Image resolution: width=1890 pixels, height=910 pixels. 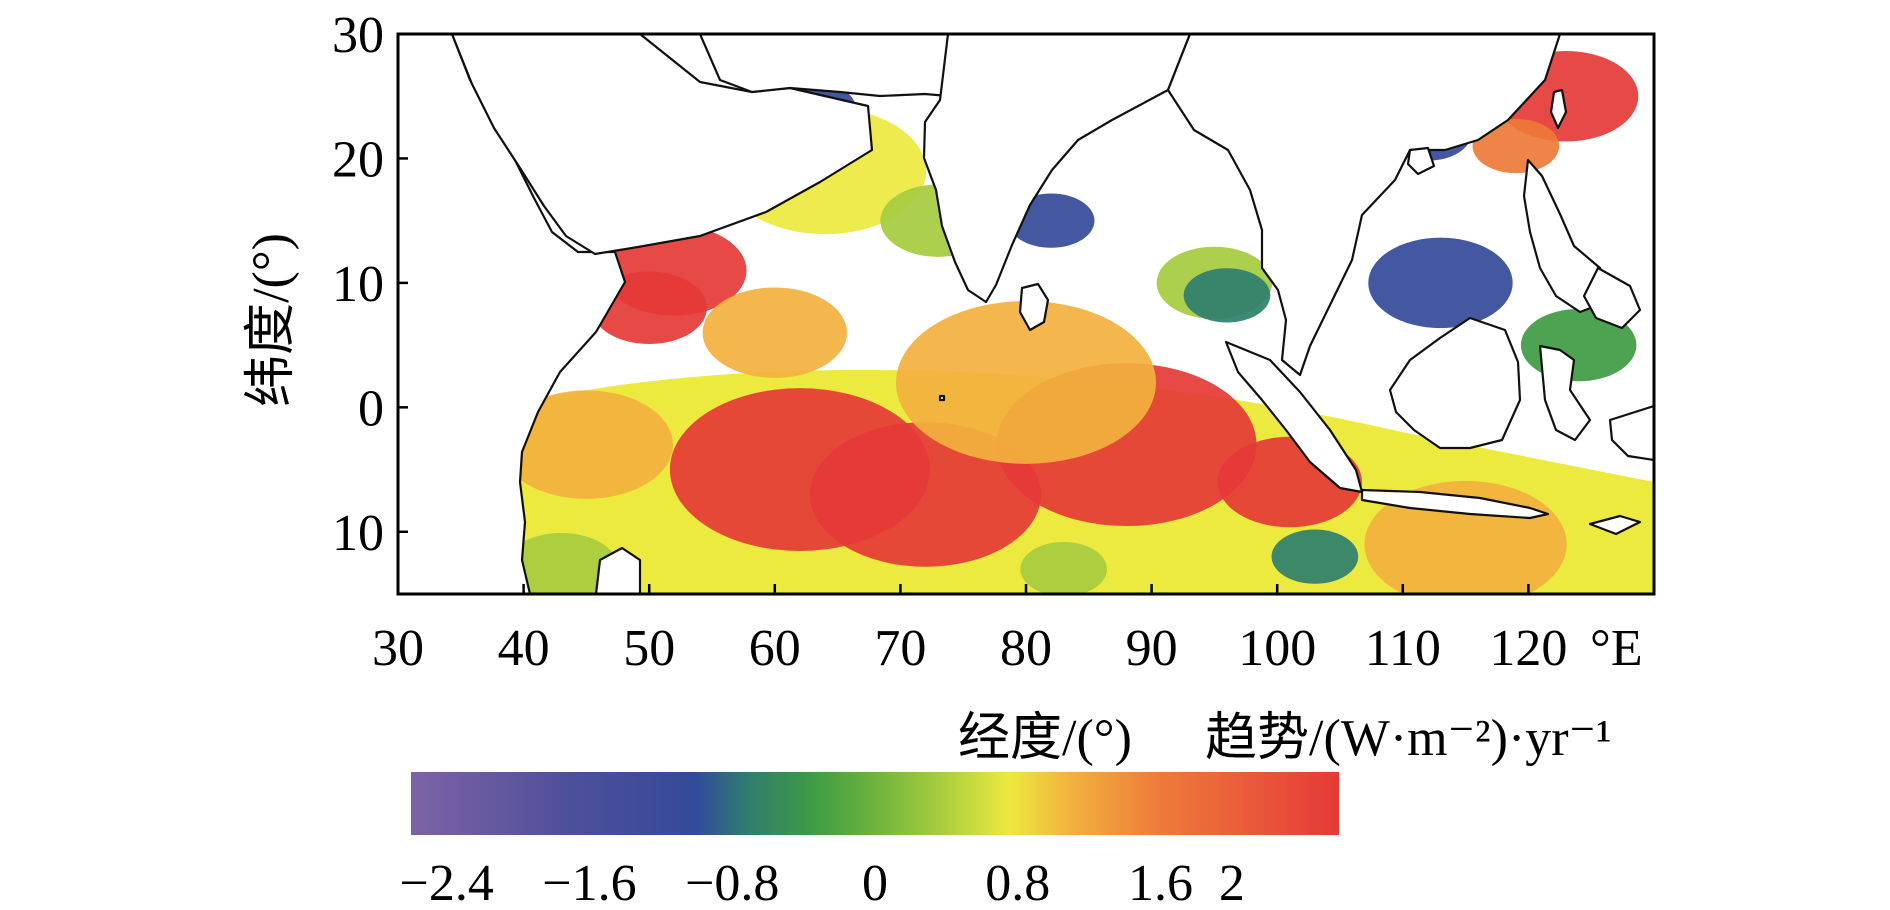 I want to click on sri-lanka-land, so click(x=1034, y=307).